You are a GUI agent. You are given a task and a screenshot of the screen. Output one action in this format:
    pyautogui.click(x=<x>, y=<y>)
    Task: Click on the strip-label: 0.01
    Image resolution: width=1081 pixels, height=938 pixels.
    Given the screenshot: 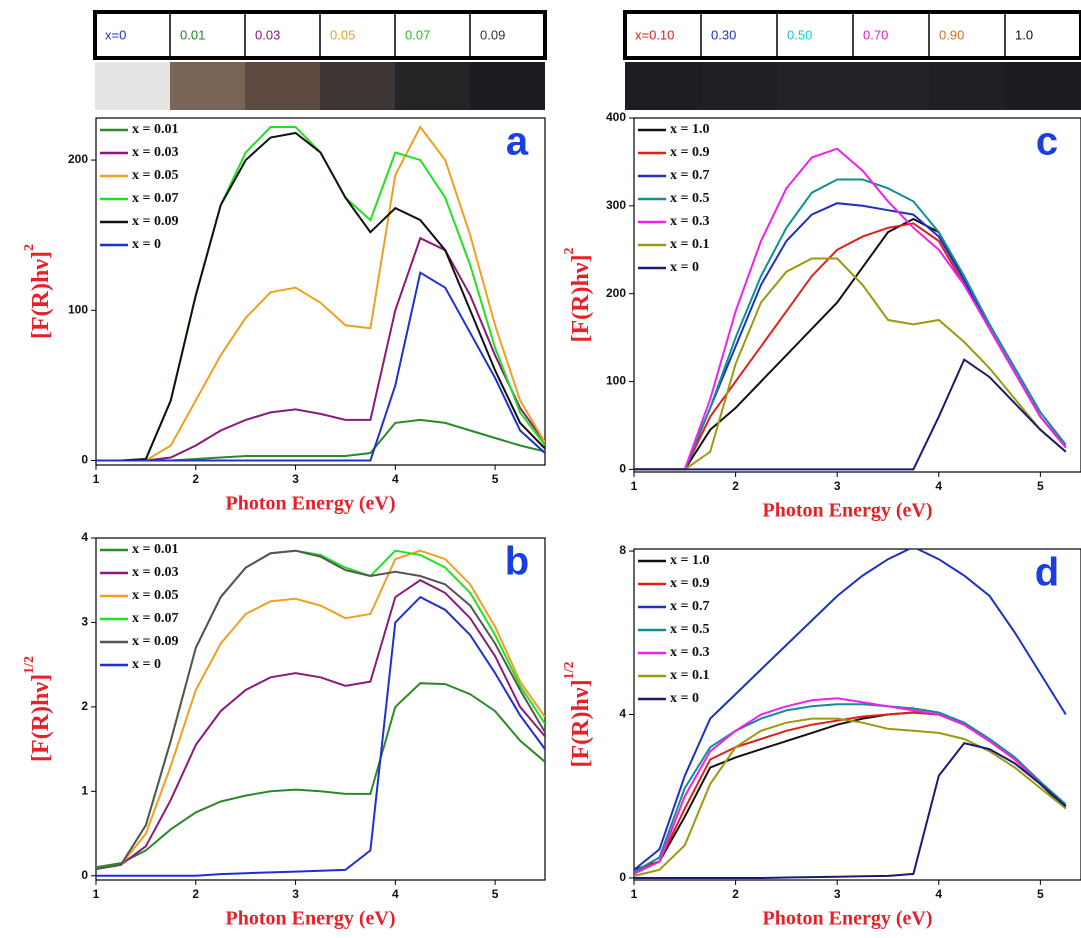 What is the action you would take?
    pyautogui.click(x=192, y=34)
    